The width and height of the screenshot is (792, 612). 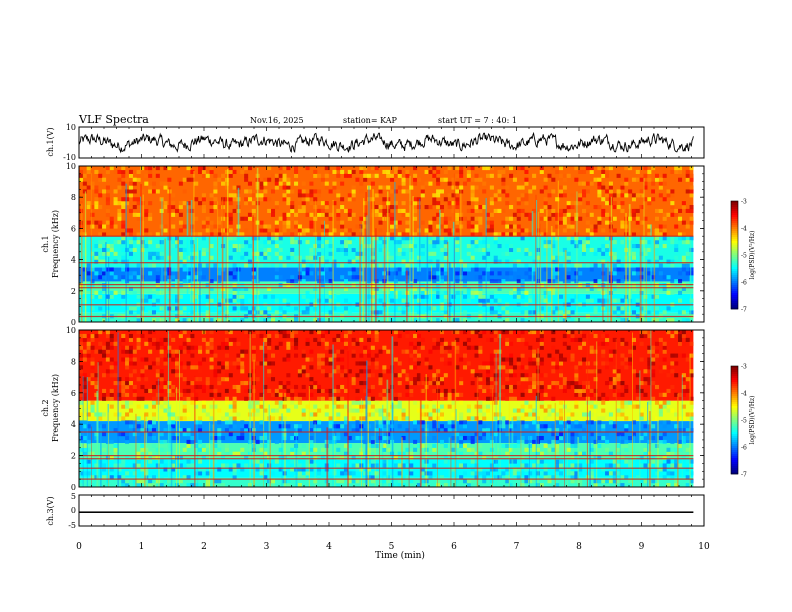 I want to click on start-time-label: start UT = 7 : 40: 1, so click(x=477, y=120).